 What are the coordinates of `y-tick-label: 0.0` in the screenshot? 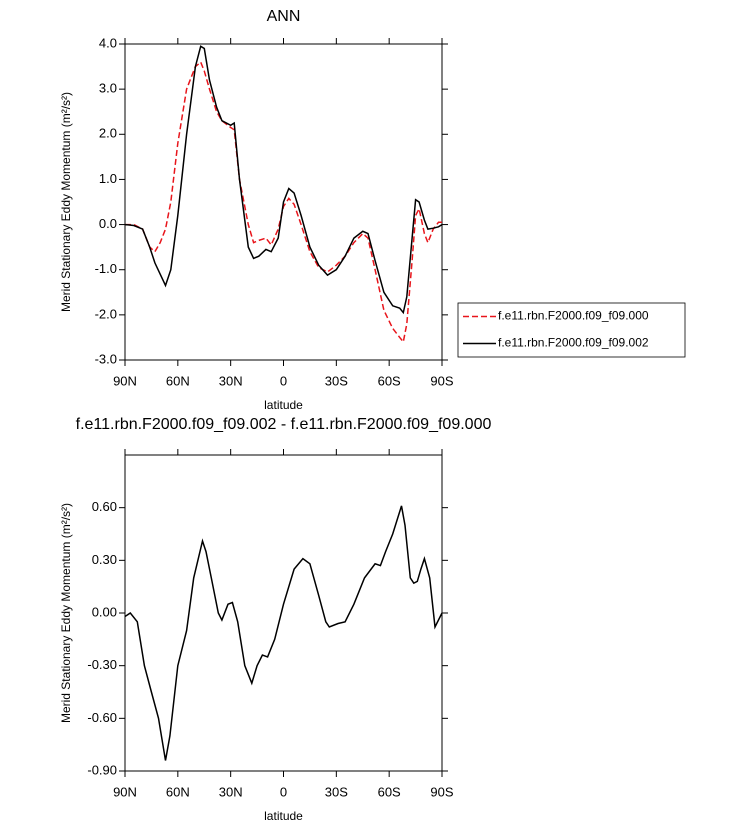 It's located at (108, 223).